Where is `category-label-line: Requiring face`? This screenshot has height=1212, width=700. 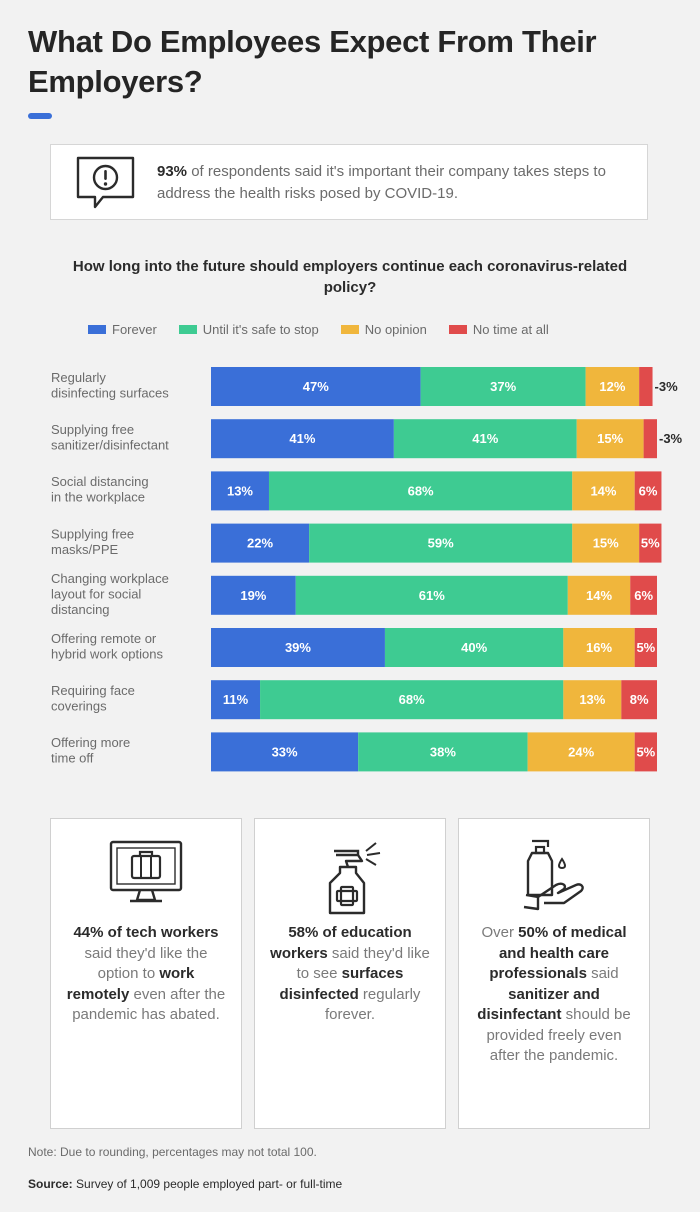
category-label-line: Requiring face is located at coordinates (93, 690).